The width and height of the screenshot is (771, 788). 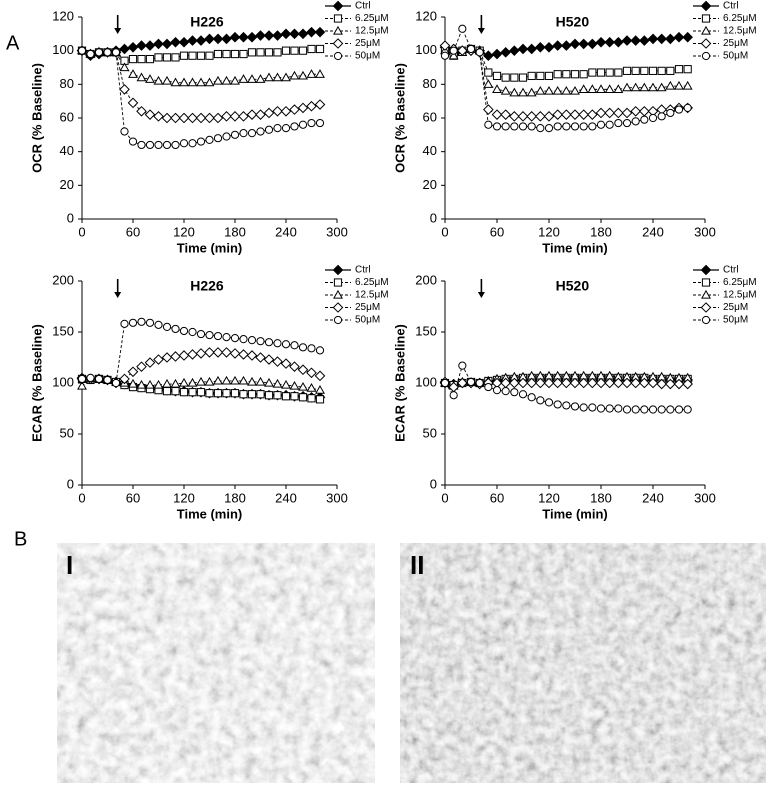 What do you see at coordinates (67, 116) in the screenshot?
I see `y-tick-label: 60` at bounding box center [67, 116].